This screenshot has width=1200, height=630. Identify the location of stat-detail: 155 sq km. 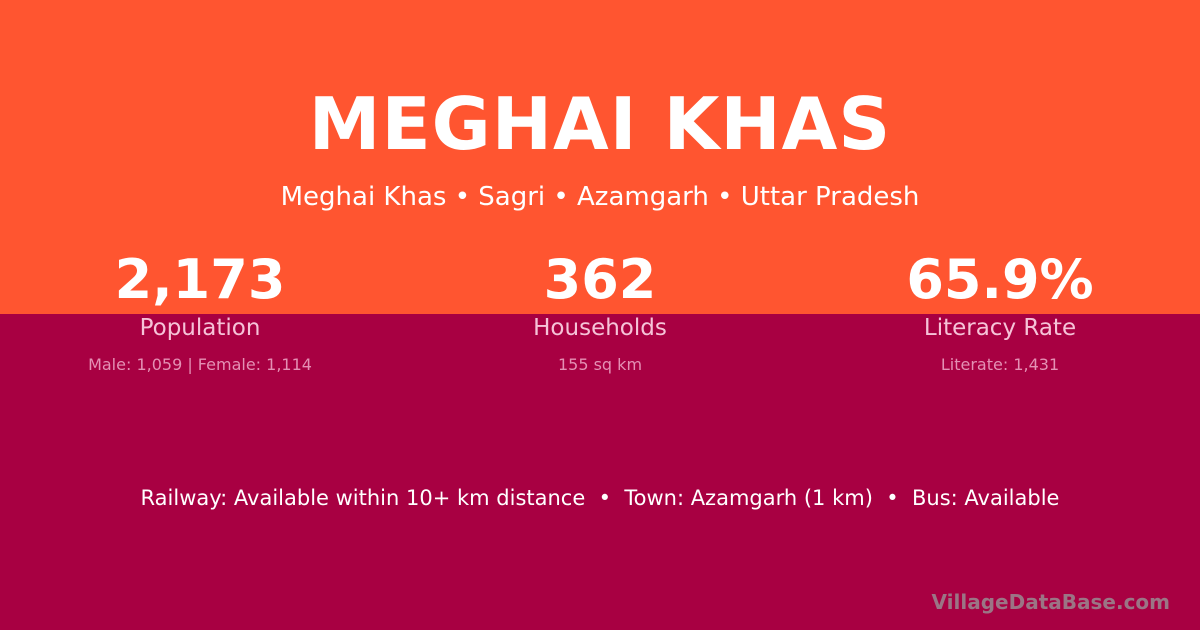
(600, 364).